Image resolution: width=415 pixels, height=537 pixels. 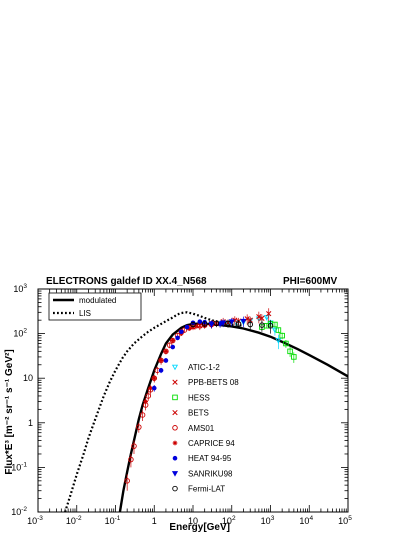 What do you see at coordinates (201, 428) in the screenshot?
I see `legend-label: AMS01` at bounding box center [201, 428].